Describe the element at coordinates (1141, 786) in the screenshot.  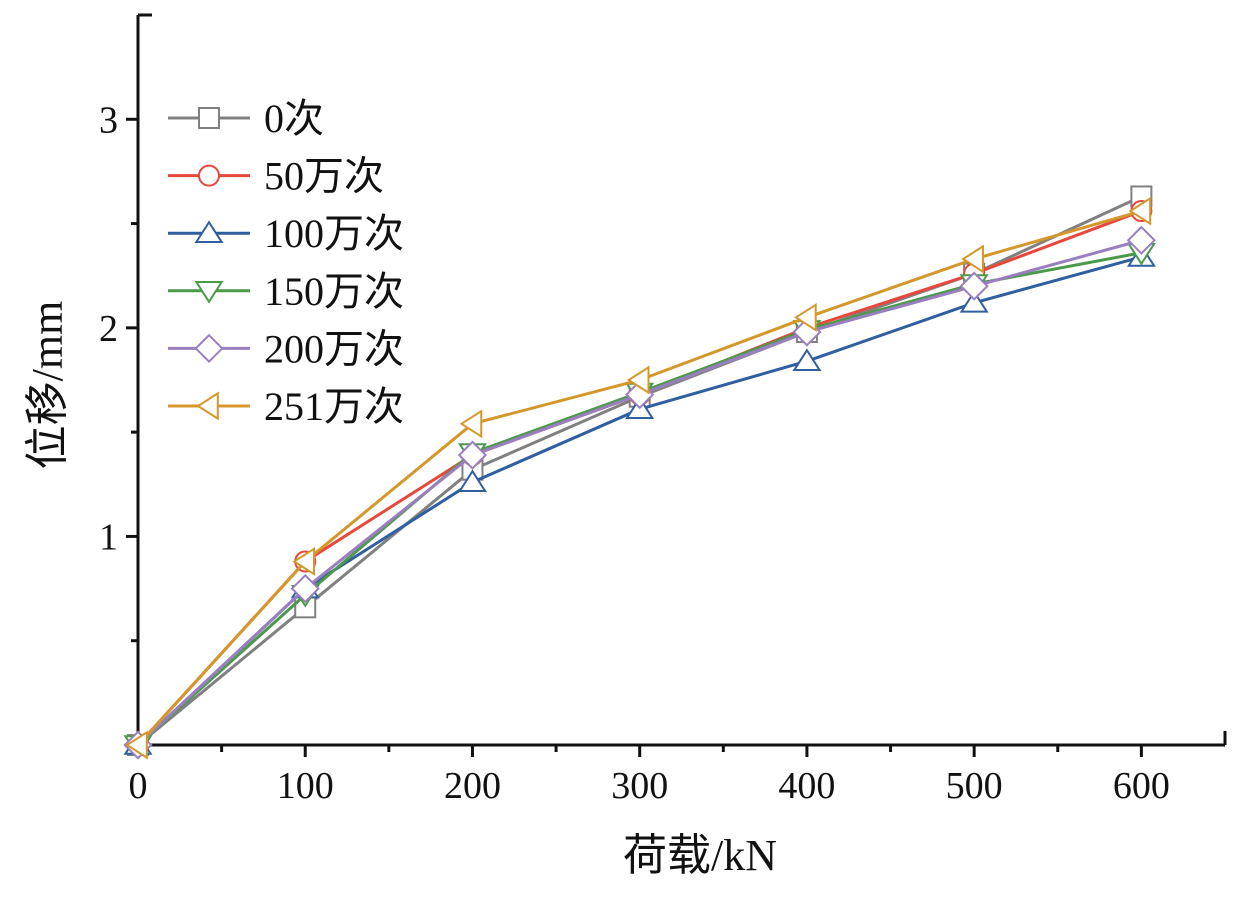
I see `x-tick-label: 600` at that location.